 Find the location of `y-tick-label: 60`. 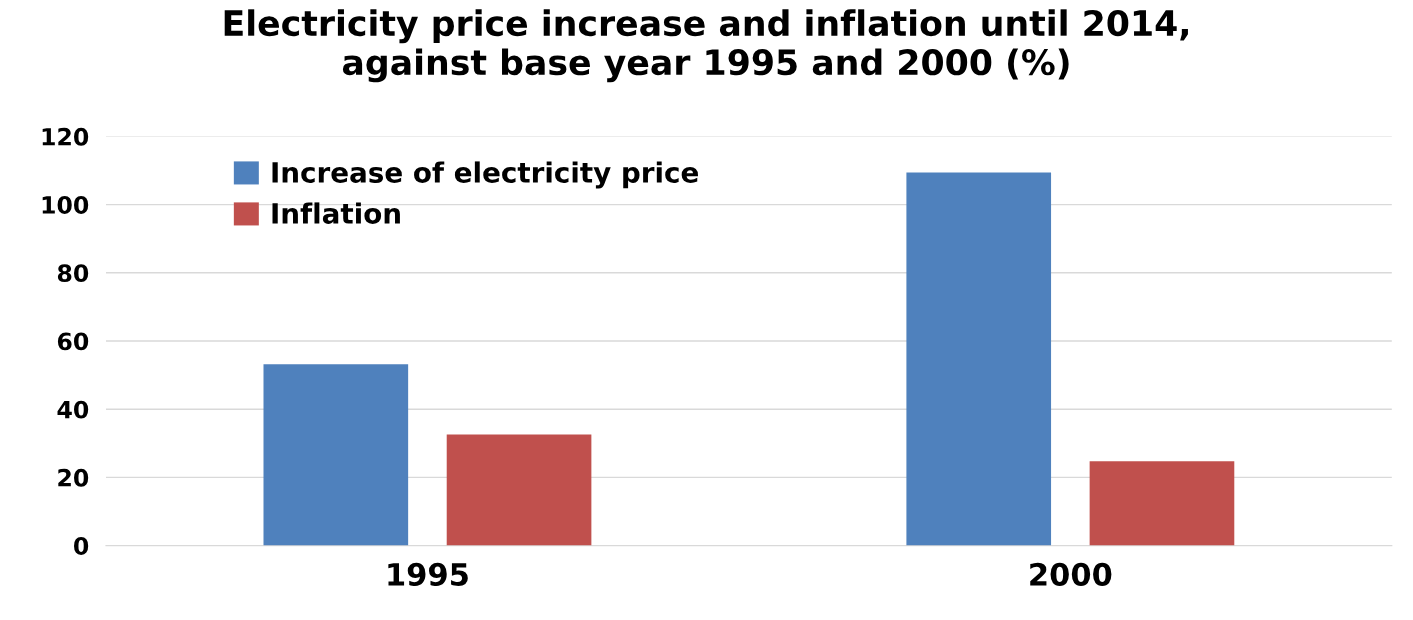

y-tick-label: 60 is located at coordinates (73, 341).